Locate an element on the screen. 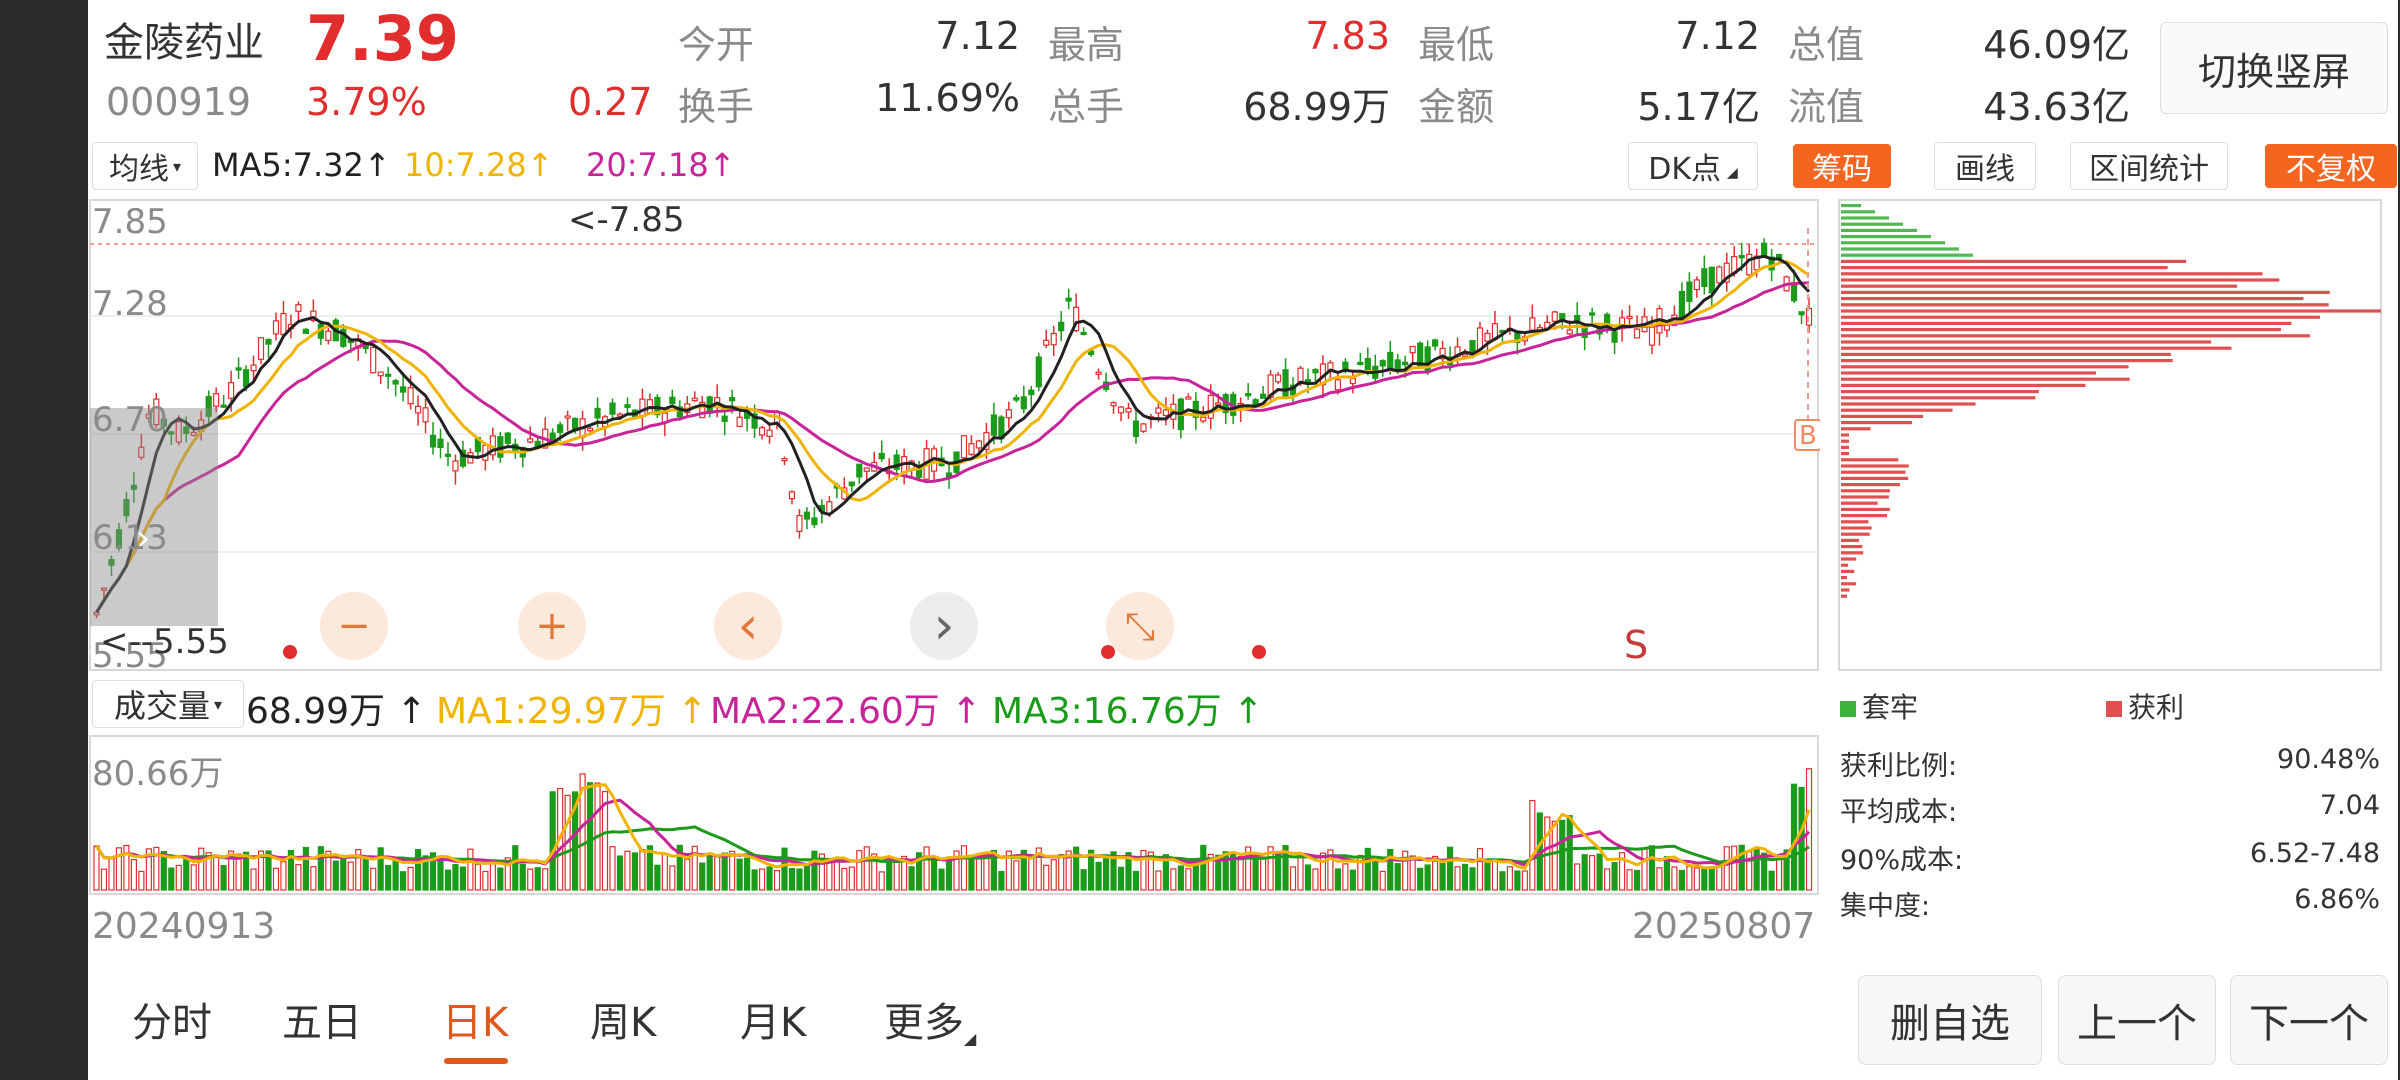 The image size is (2400, 1080). stat-value: 7.12 is located at coordinates (1717, 36).